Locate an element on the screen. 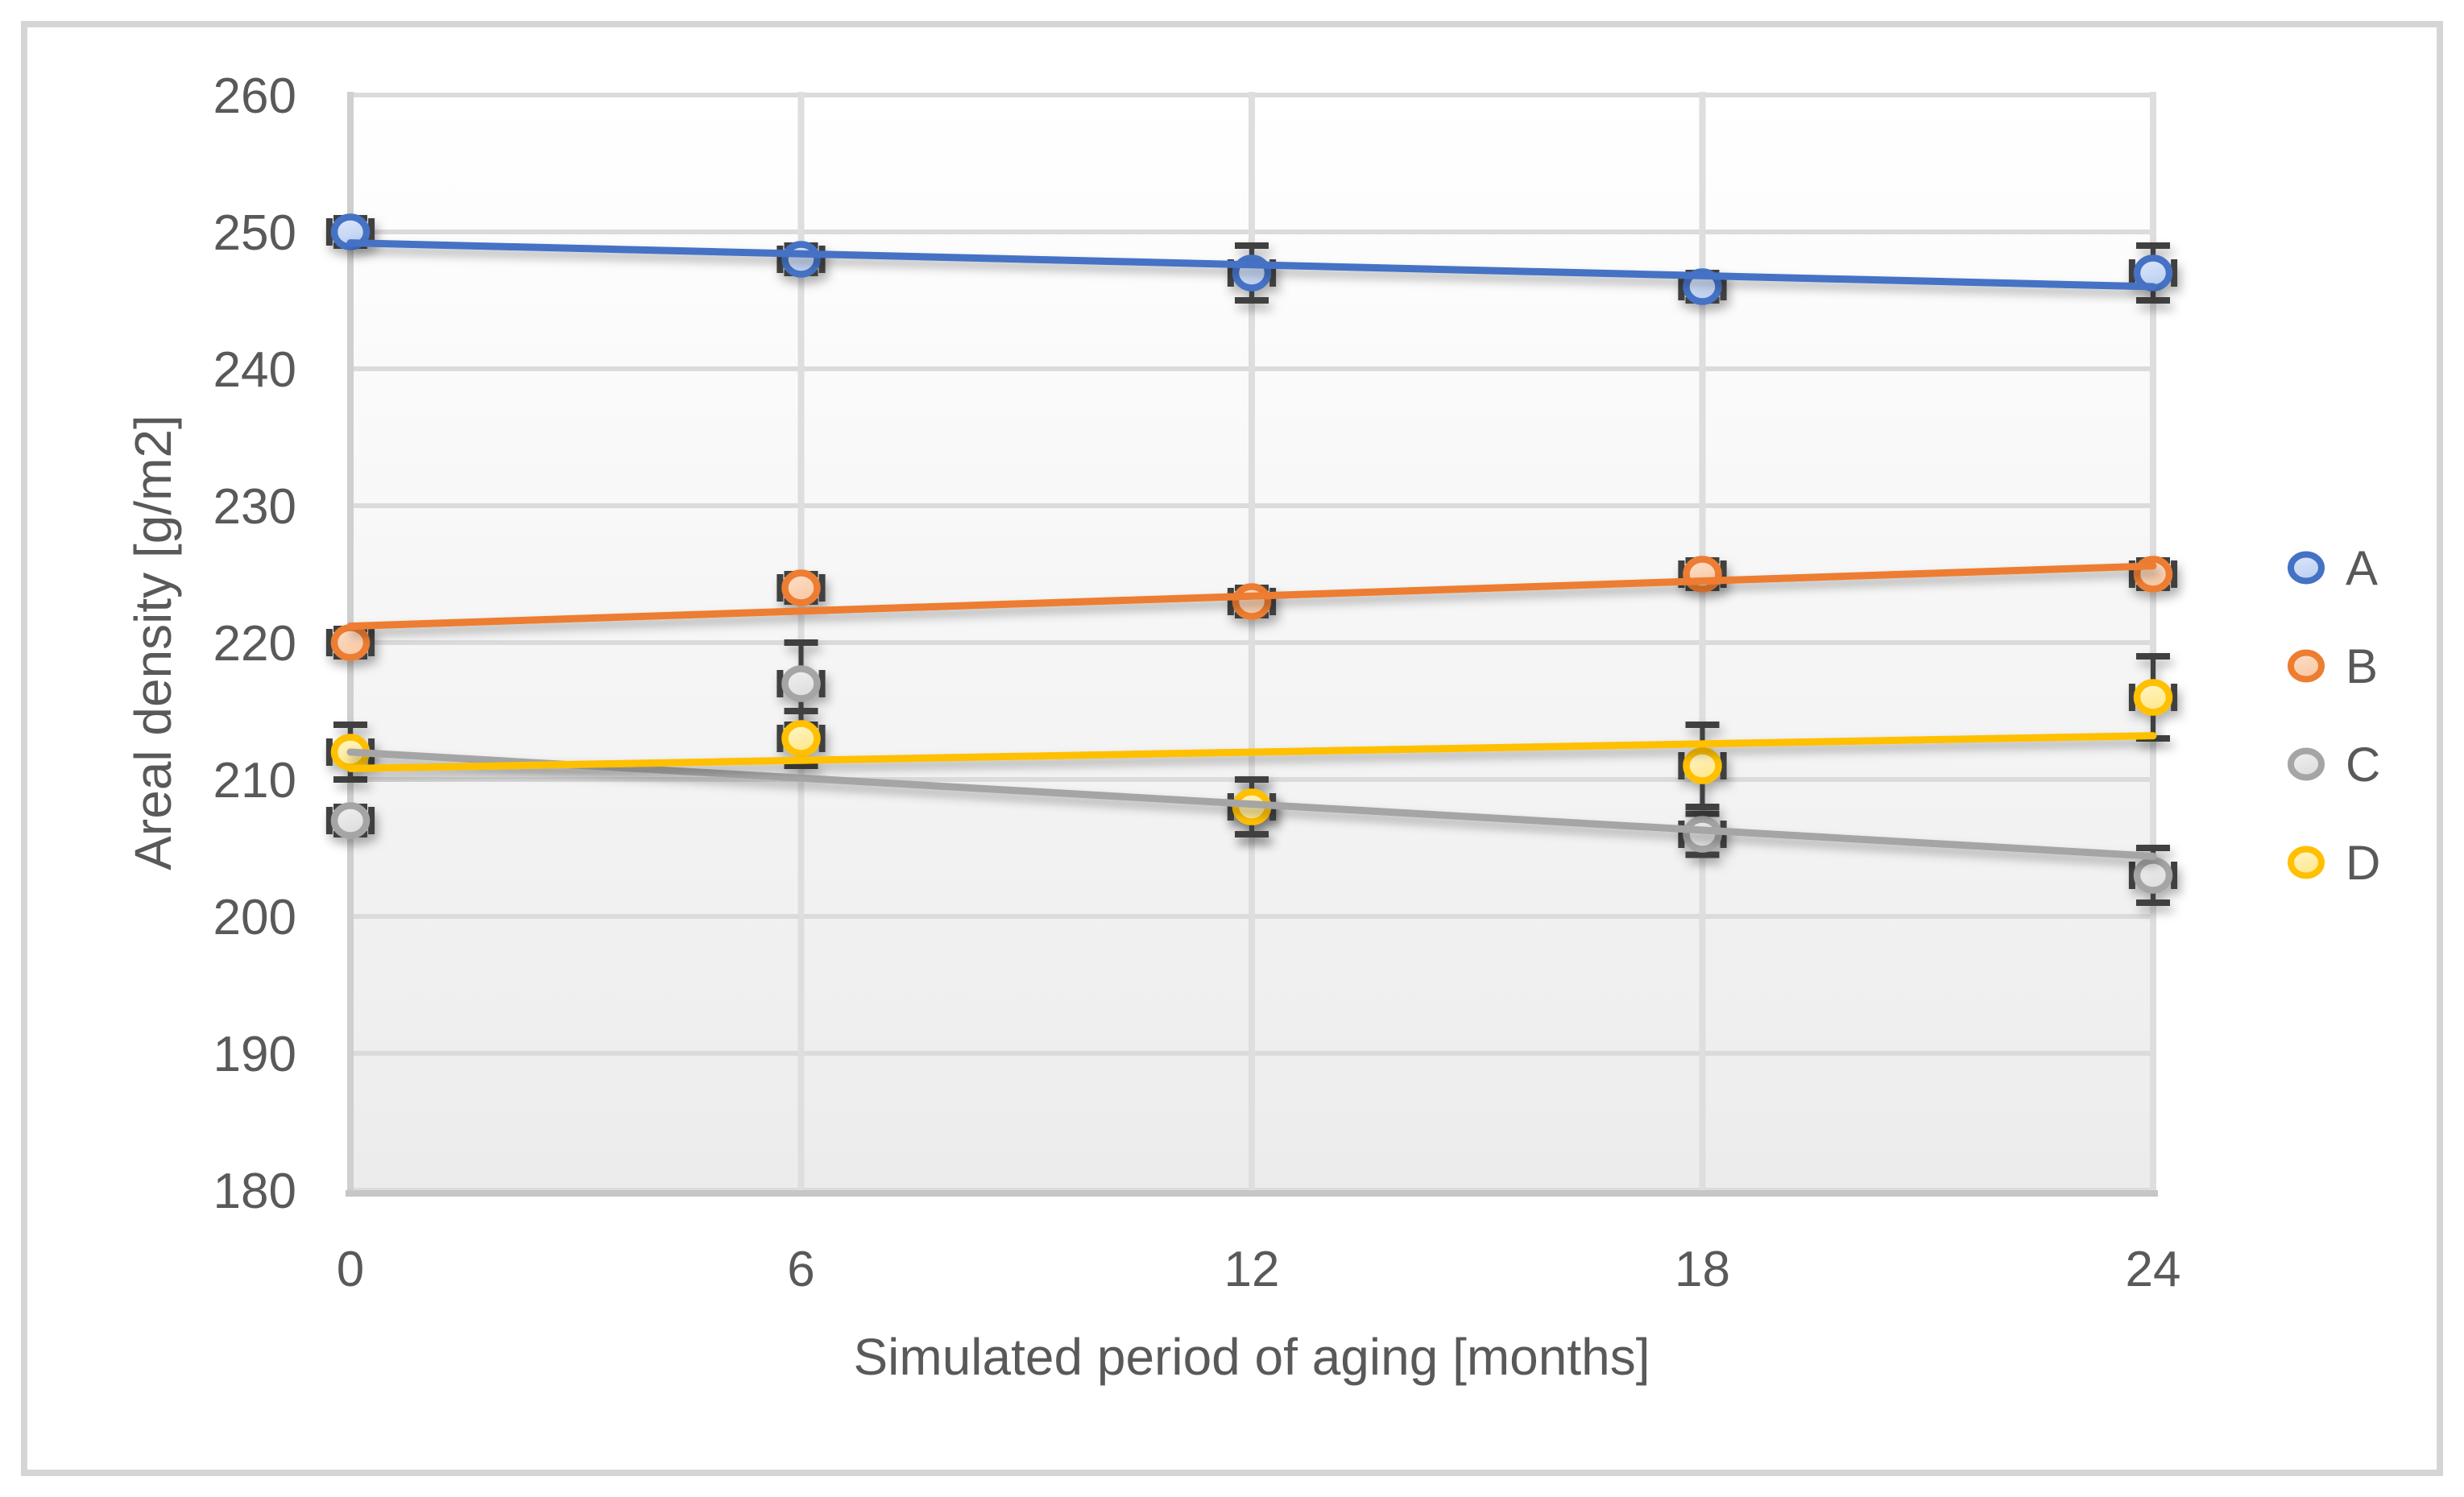 Image resolution: width=2464 pixels, height=1497 pixels. legend-label-C: C is located at coordinates (2363, 765).